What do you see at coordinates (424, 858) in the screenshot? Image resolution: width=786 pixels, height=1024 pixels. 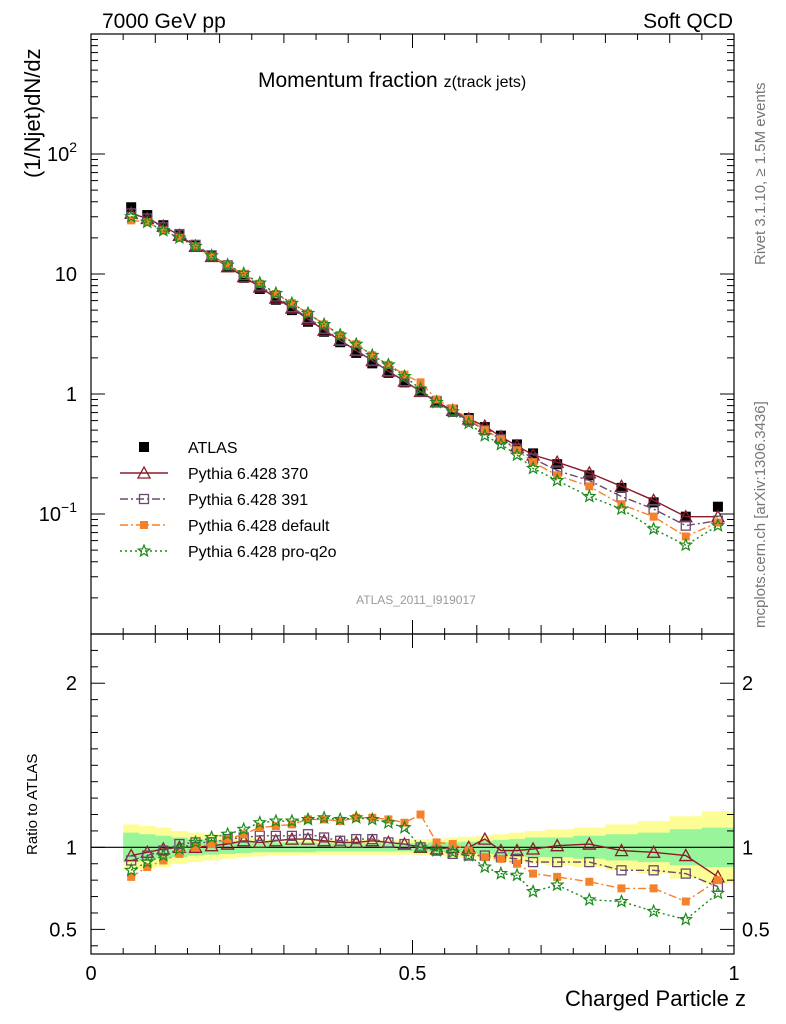 I see `ratio-series-line` at bounding box center [424, 858].